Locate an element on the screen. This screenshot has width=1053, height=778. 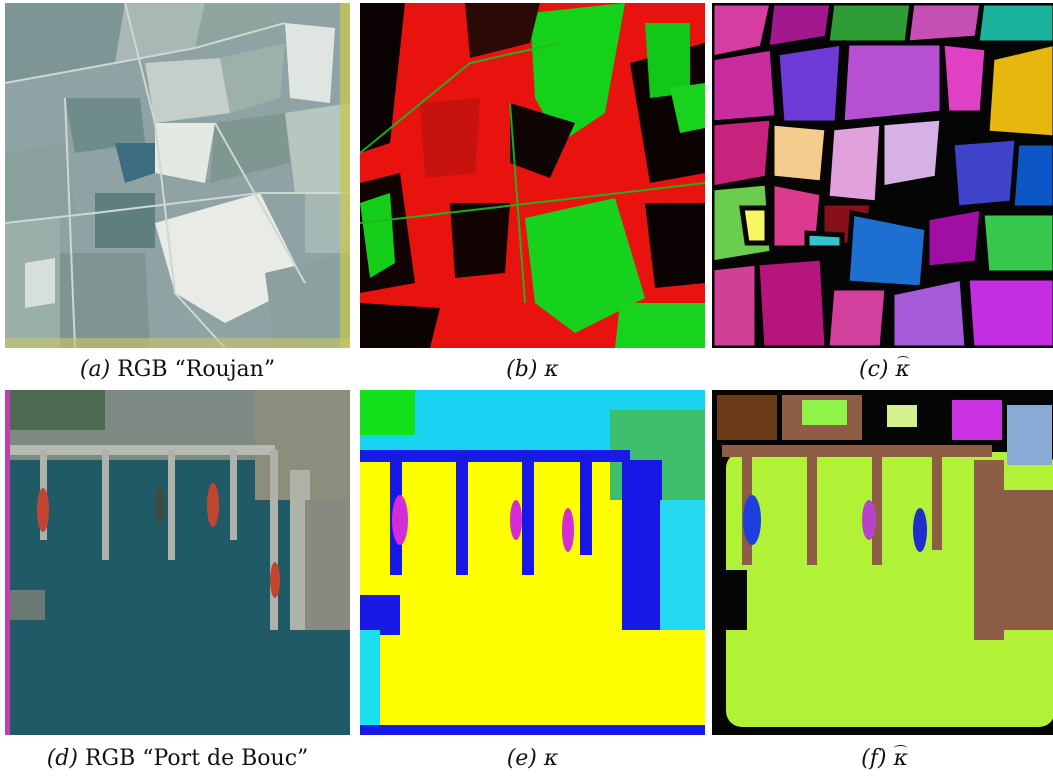
caption-d-text: RGB “Port de Bouc” is located at coordinates (196, 758).